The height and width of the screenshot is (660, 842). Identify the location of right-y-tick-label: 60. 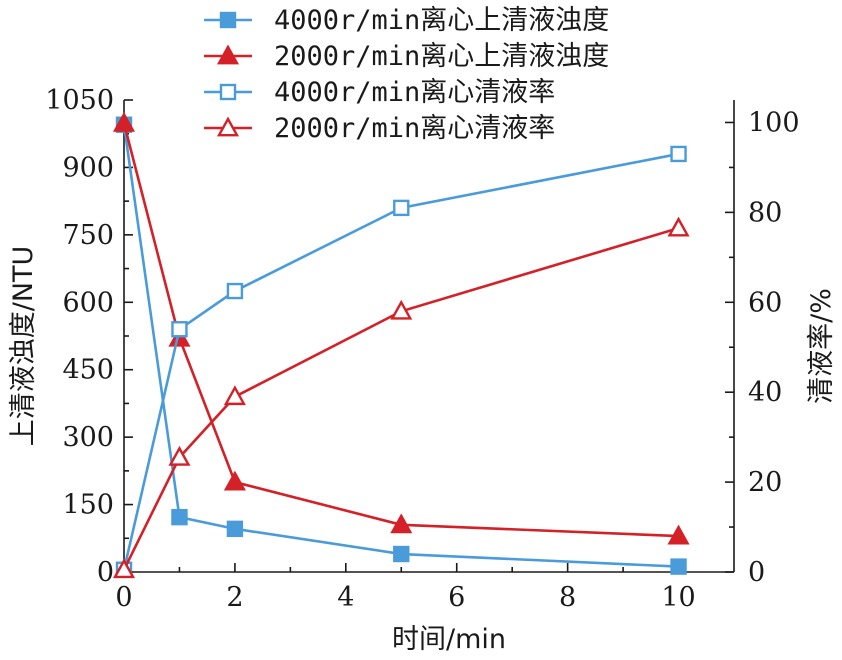
(765, 302).